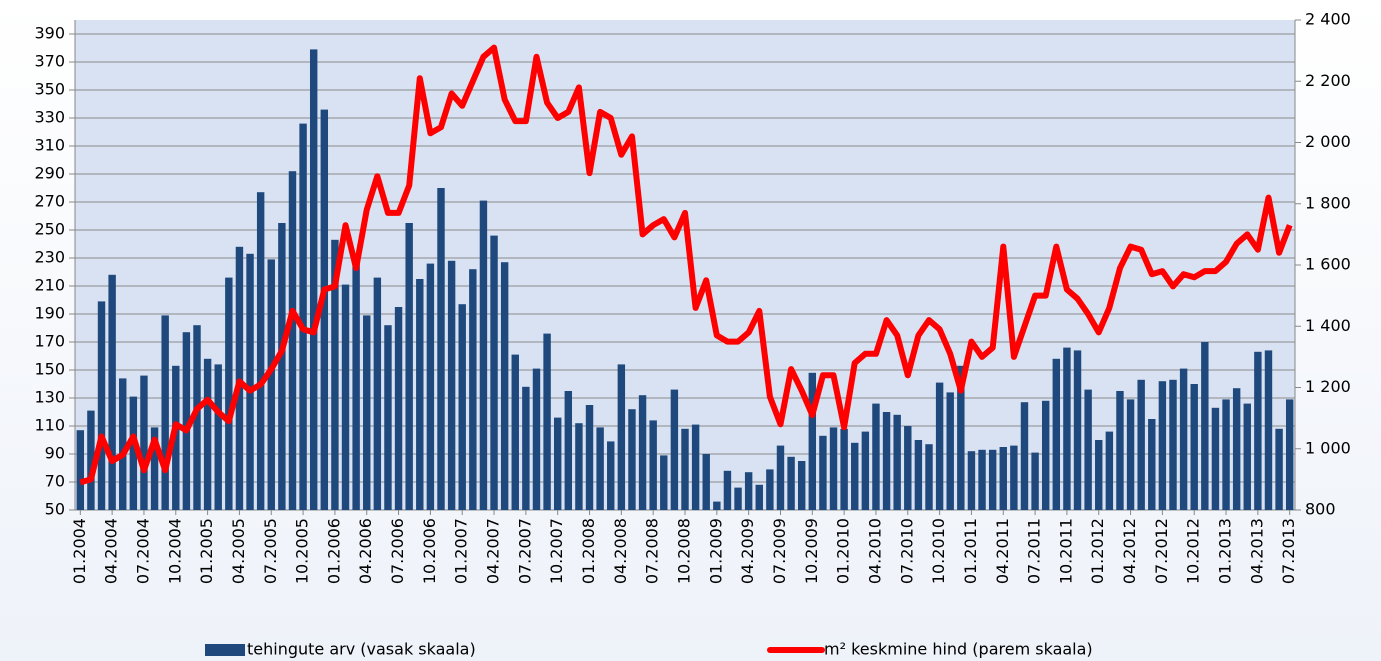  What do you see at coordinates (49, 201) in the screenshot?
I see `y-tick-label: 270` at bounding box center [49, 201].